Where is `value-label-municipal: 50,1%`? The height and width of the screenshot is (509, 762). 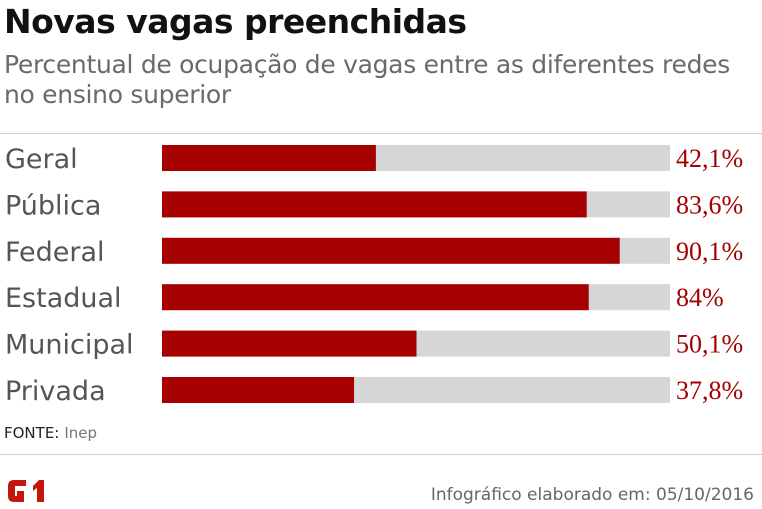 value-label-municipal: 50,1% is located at coordinates (709, 344).